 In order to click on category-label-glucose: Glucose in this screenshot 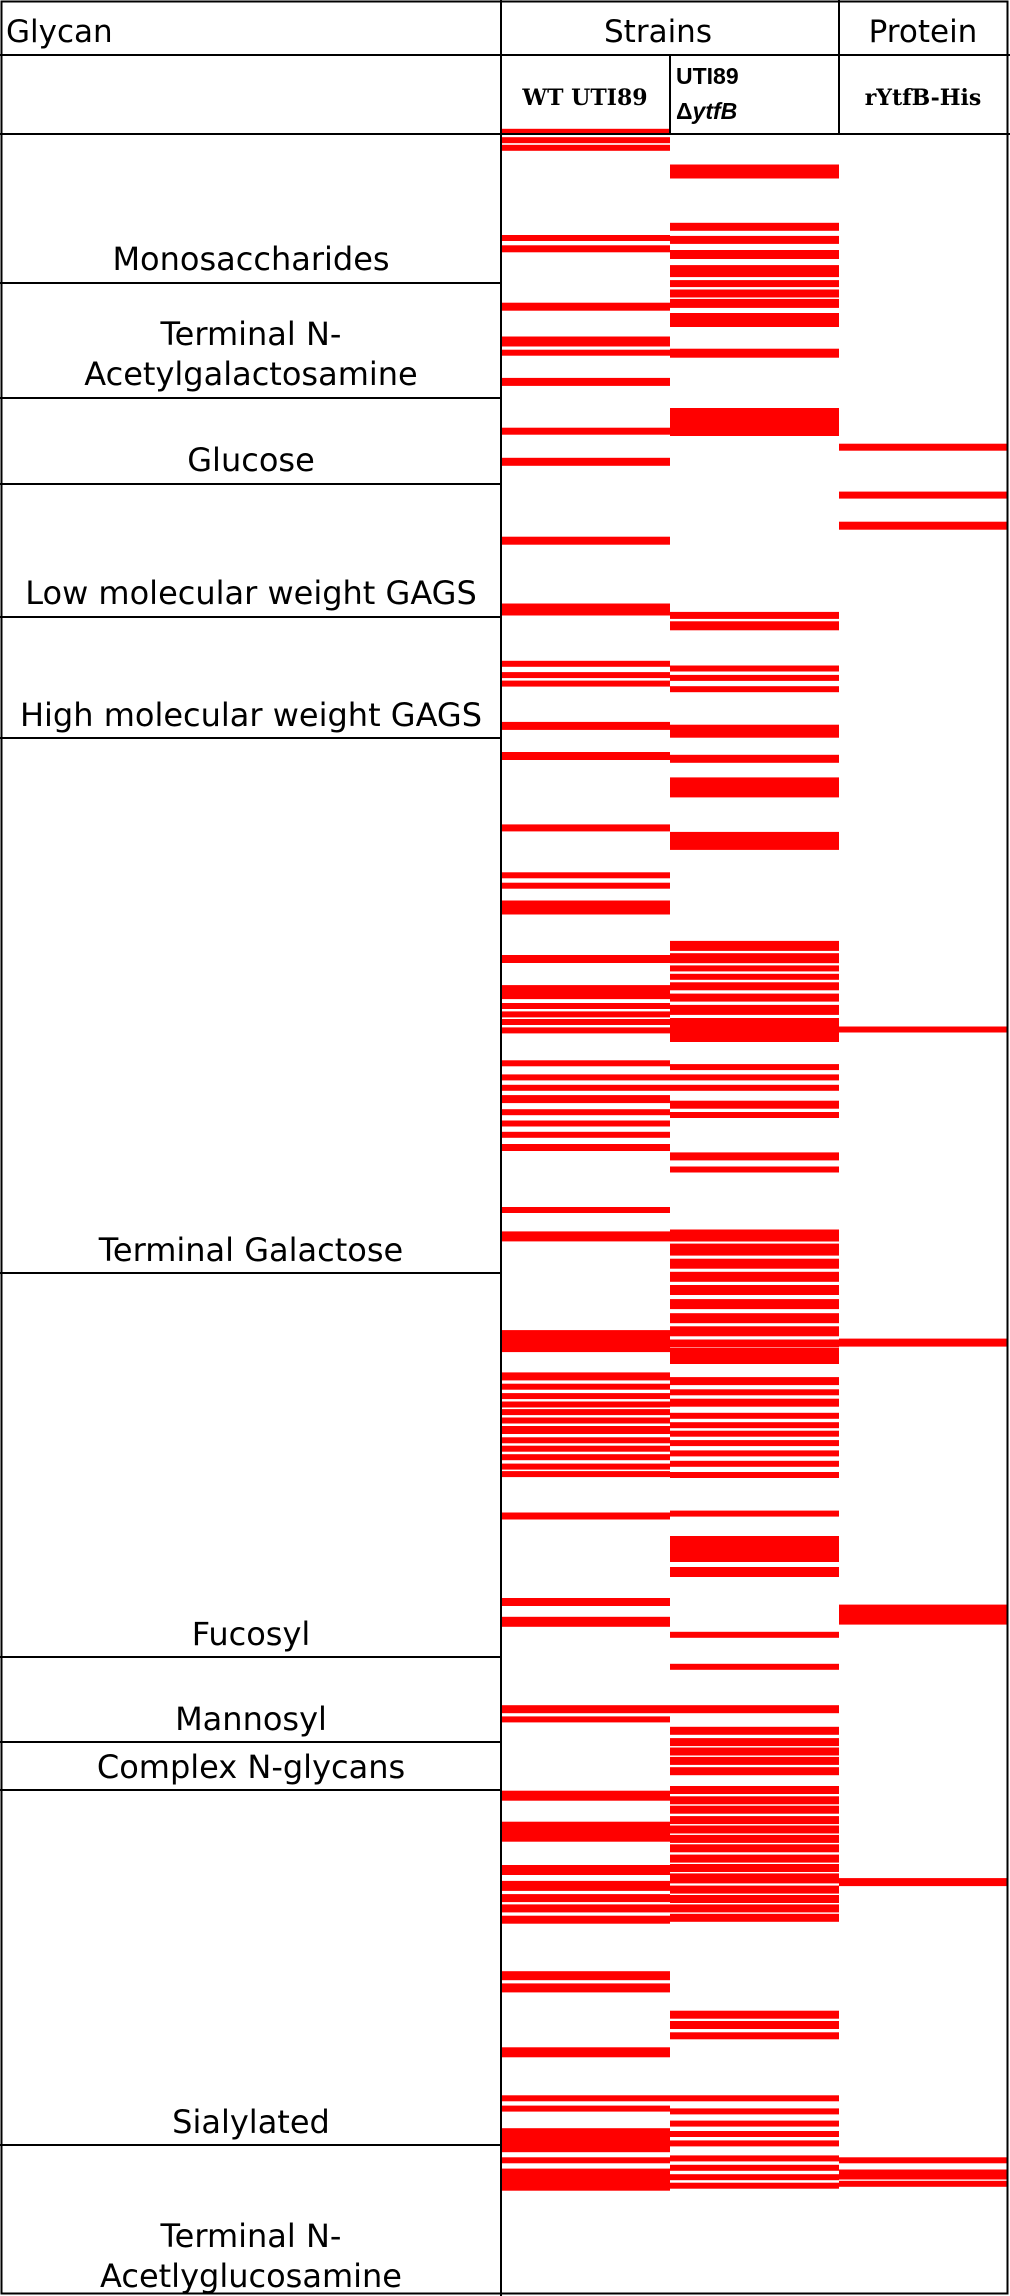, I will do `click(251, 460)`.